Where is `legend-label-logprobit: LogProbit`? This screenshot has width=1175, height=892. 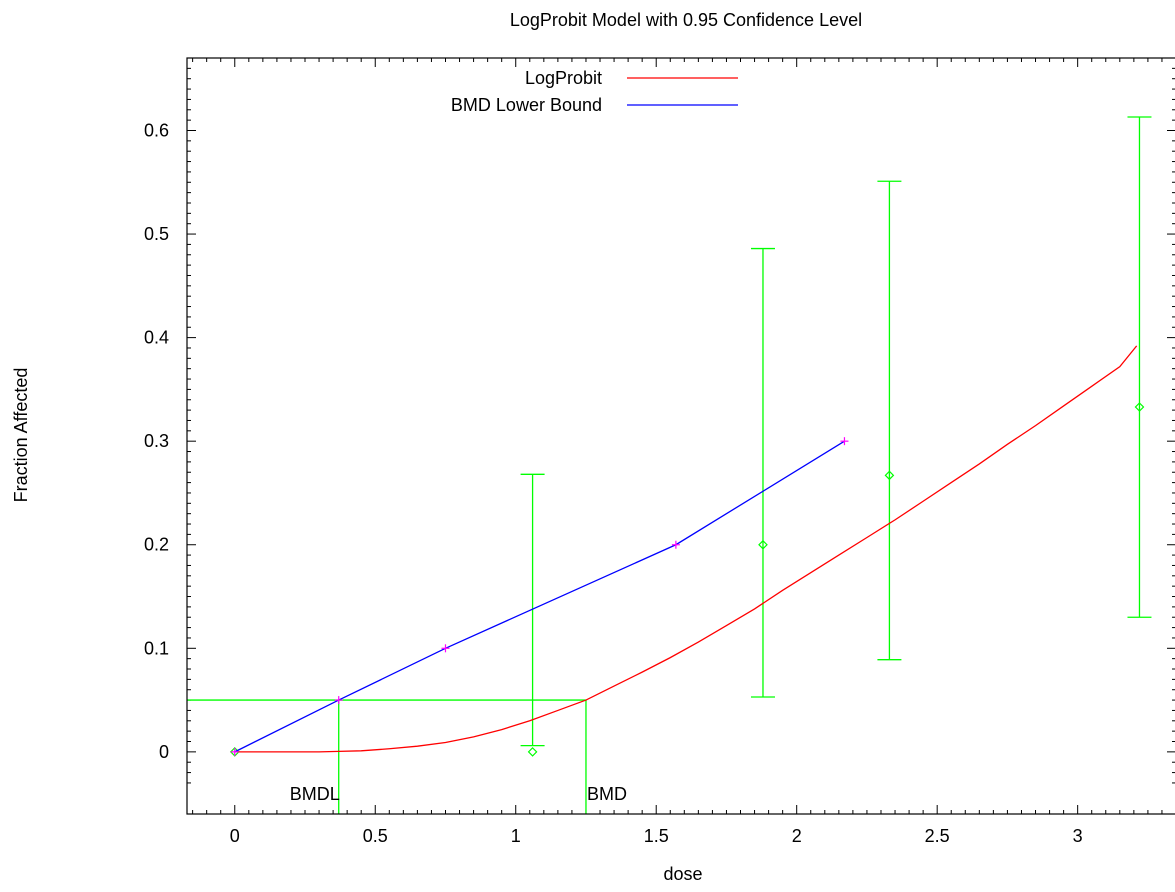 legend-label-logprobit: LogProbit is located at coordinates (563, 78).